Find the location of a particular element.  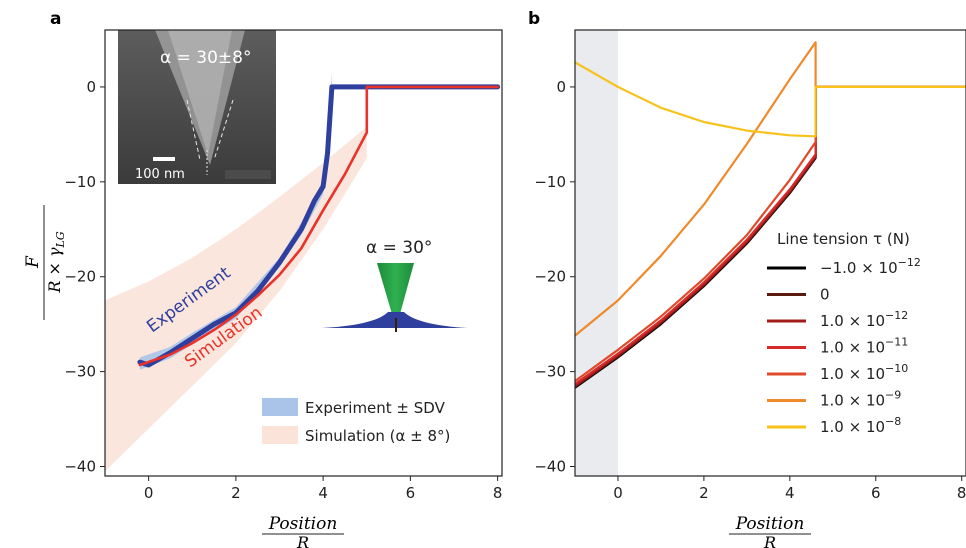

panel-a-x-label: Position R is located at coordinates (303, 531).